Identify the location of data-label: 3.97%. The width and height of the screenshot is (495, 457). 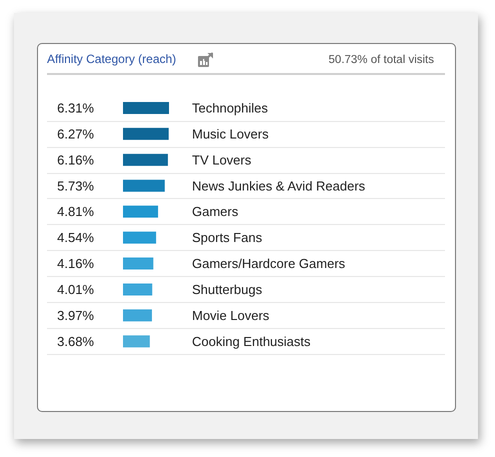
(75, 315).